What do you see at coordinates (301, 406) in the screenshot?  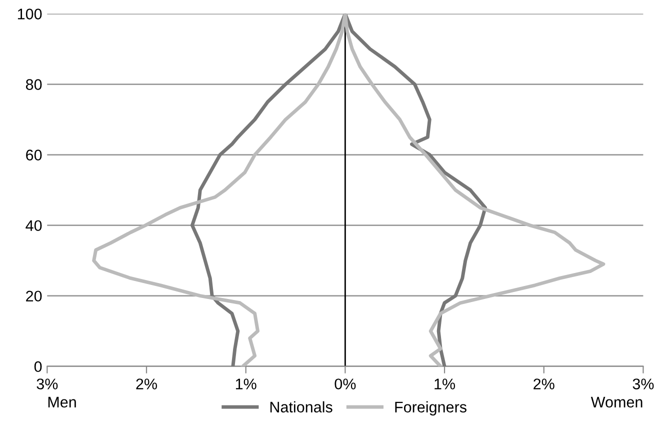 I see `legend-label: Nationals` at bounding box center [301, 406].